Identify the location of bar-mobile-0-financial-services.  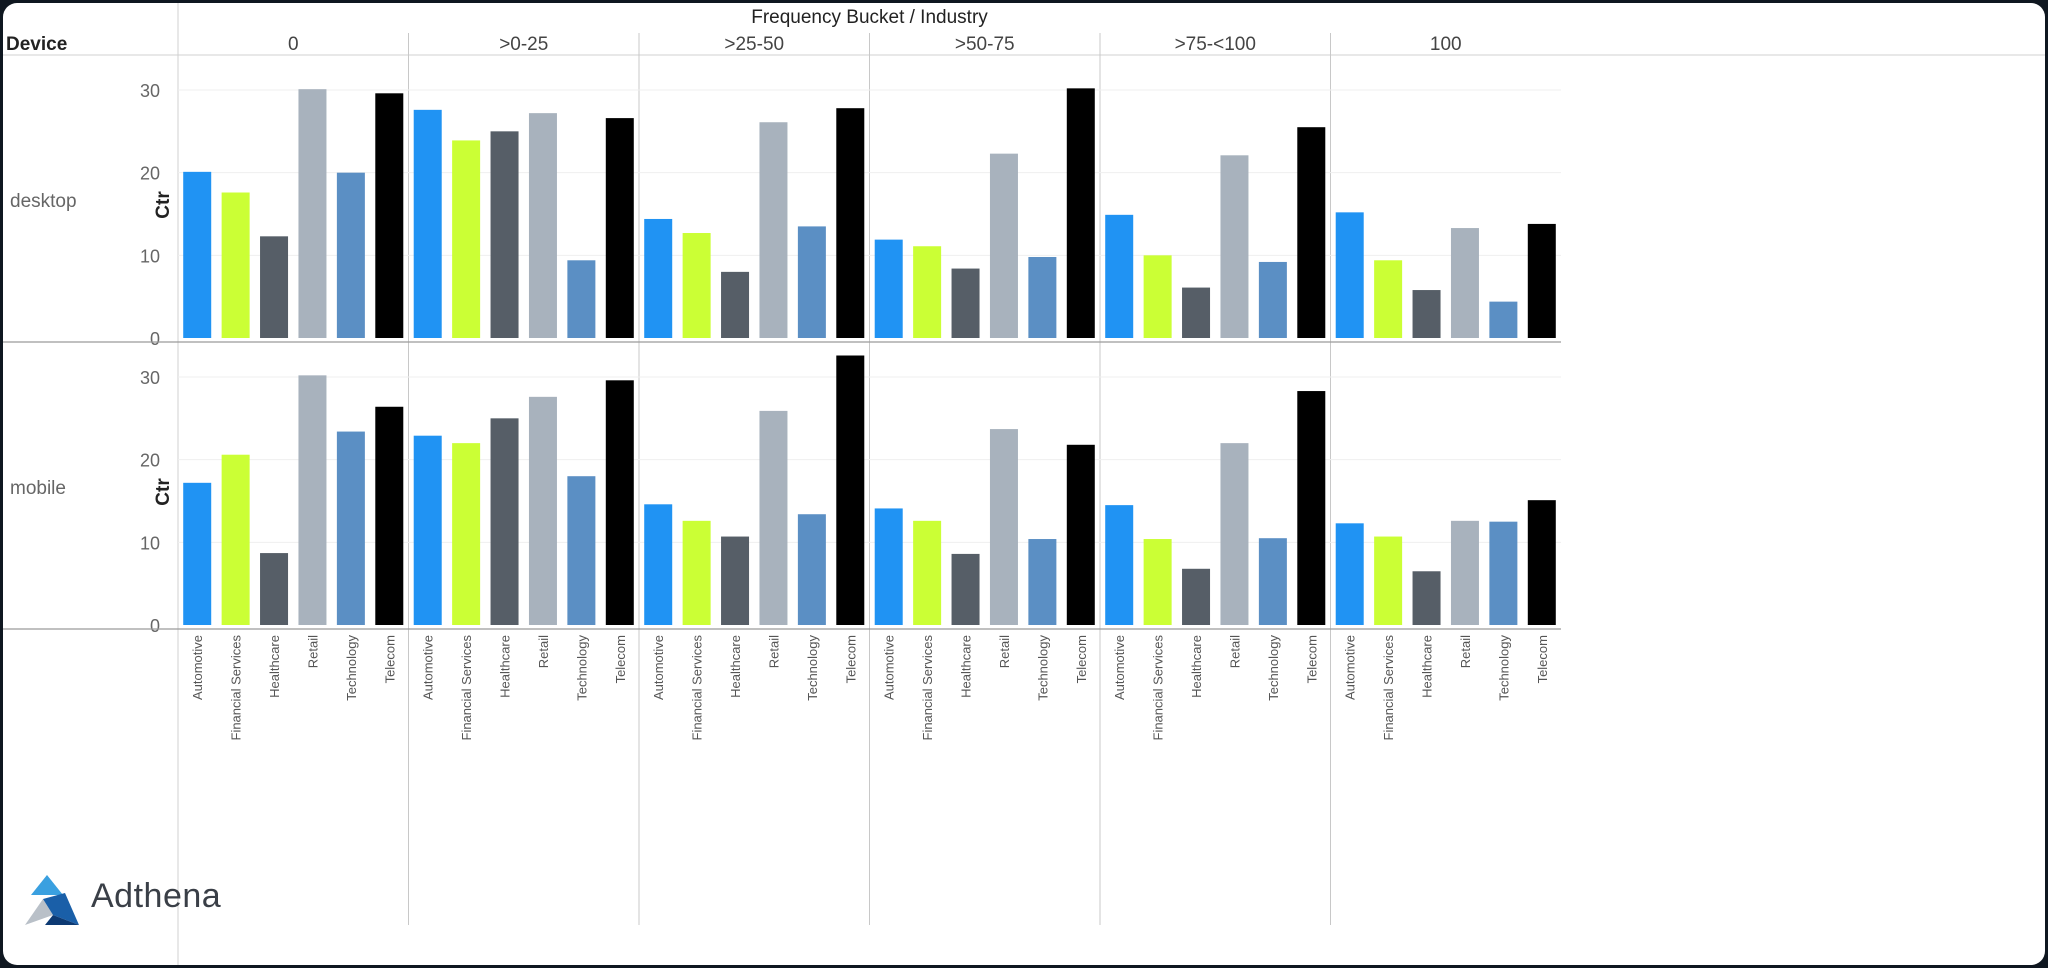
(235, 539).